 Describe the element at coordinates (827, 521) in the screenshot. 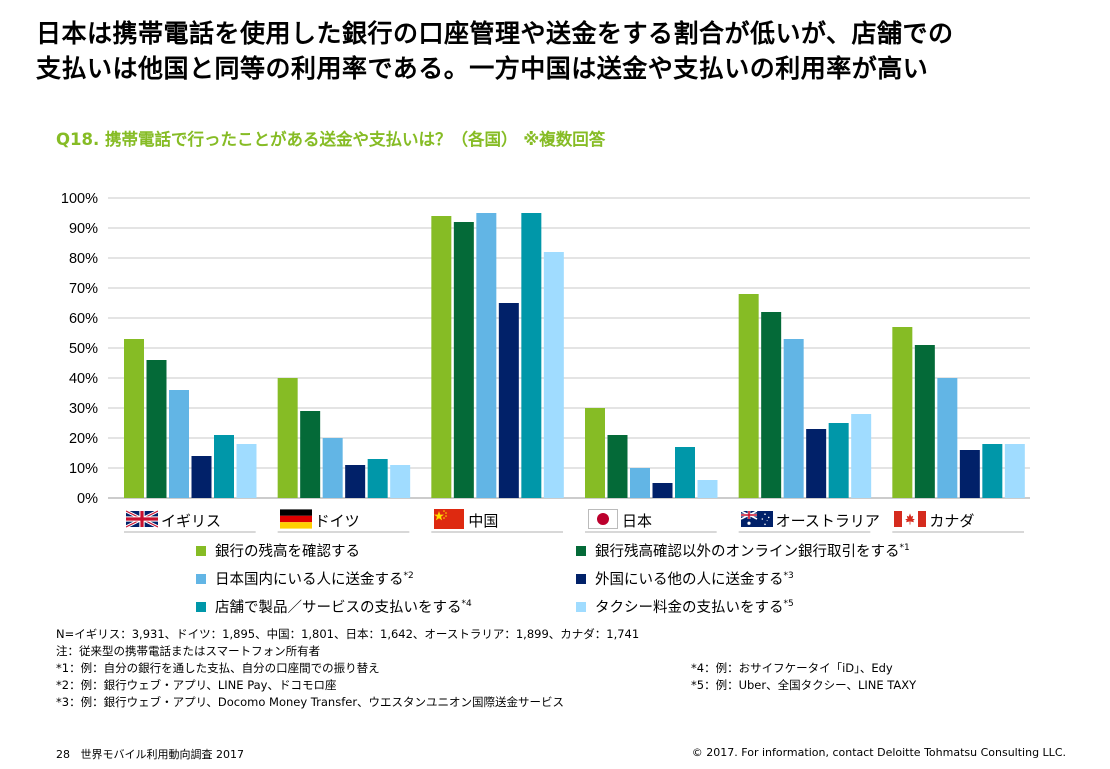

I see `category-label: オーストラリア` at that location.